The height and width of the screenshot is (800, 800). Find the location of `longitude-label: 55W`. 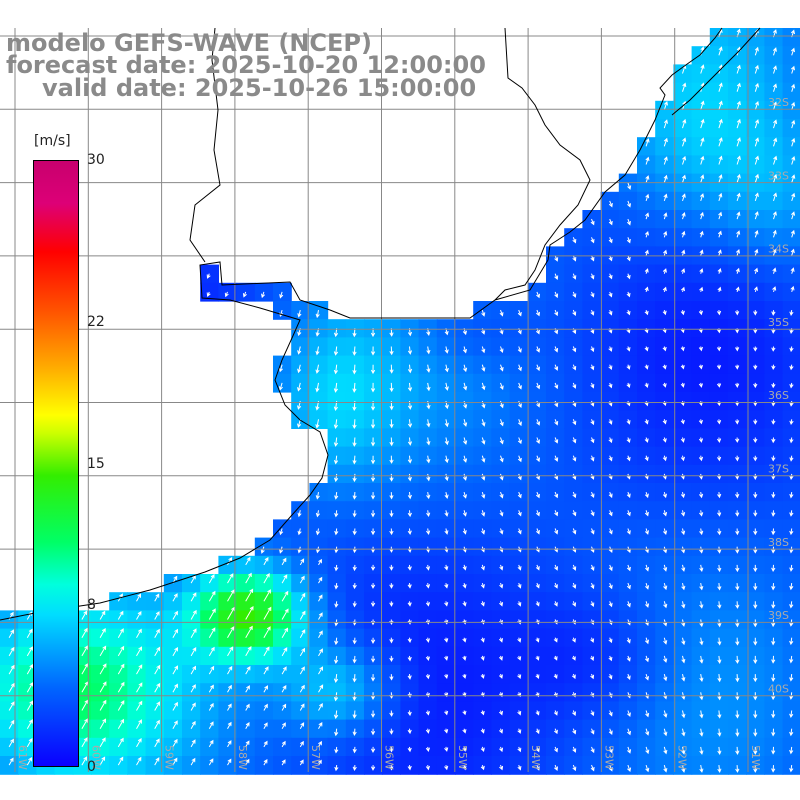

longitude-label: 55W is located at coordinates (462, 757).